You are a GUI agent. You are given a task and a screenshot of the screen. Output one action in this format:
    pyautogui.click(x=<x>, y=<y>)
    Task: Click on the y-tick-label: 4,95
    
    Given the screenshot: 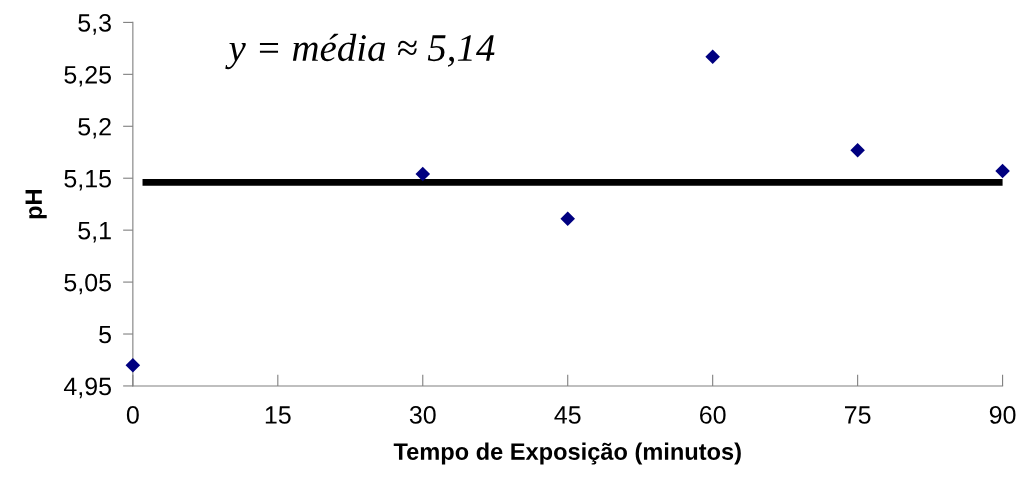 What is the action you would take?
    pyautogui.click(x=87, y=388)
    